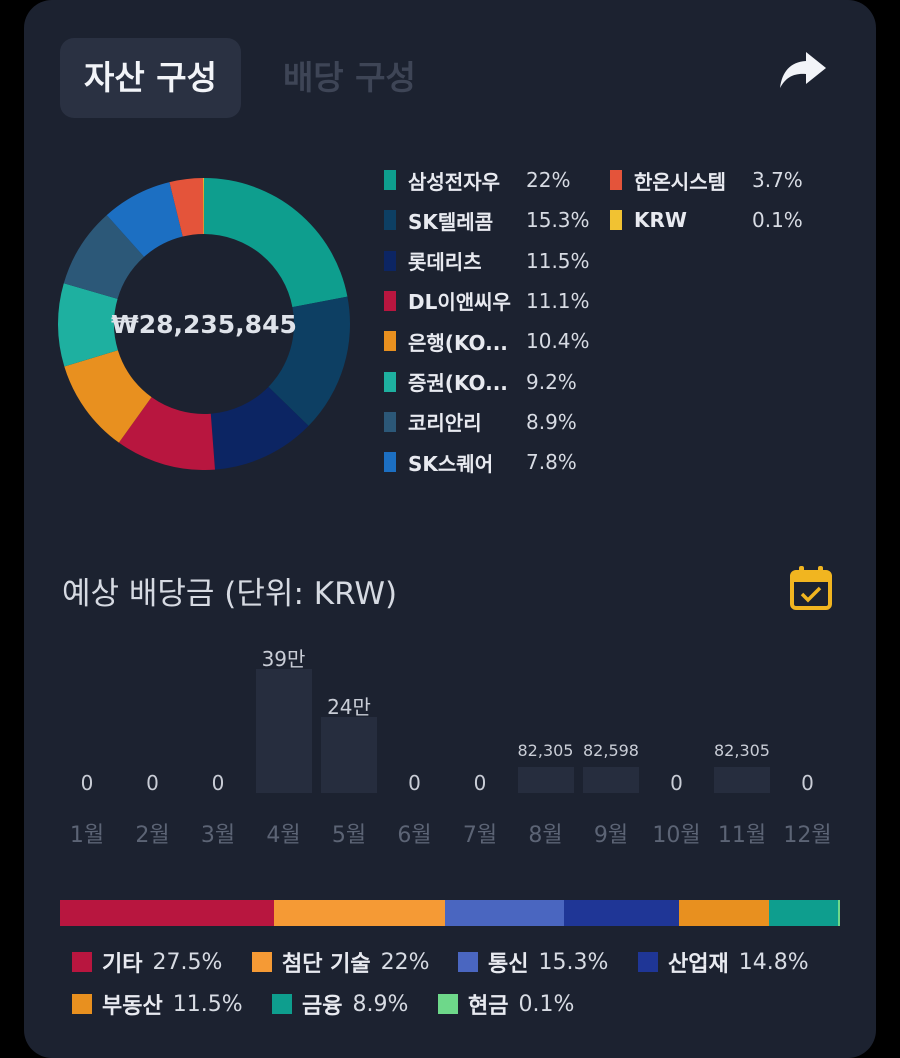  I want to click on legend-percent: 27.5%, so click(187, 962).